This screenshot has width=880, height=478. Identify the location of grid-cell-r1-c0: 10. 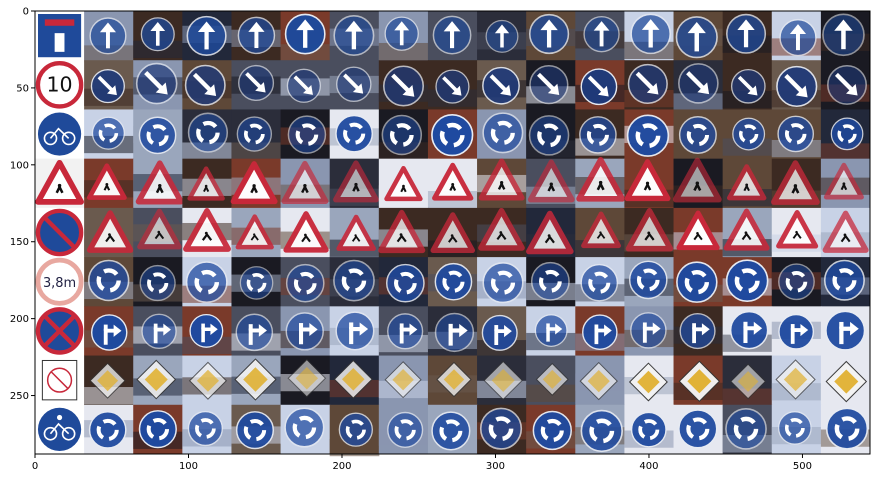
(60, 85).